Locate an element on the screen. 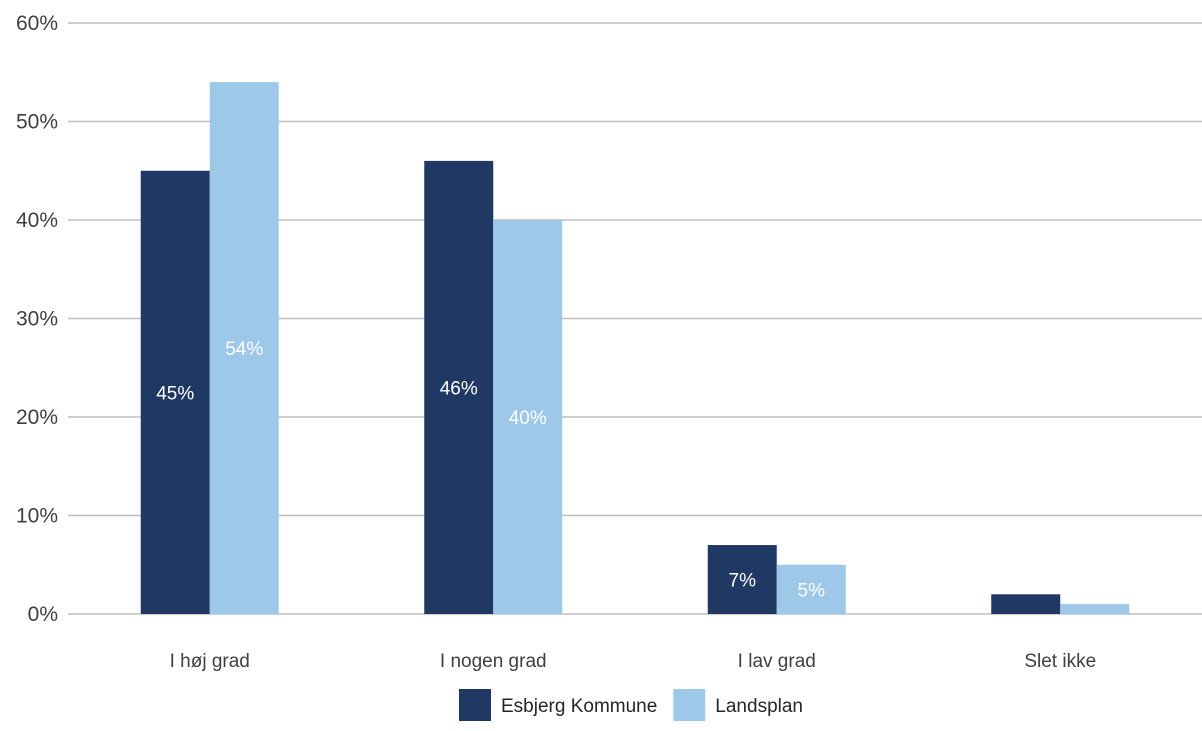 This screenshot has height=731, width=1202. y-tick-label: 40% is located at coordinates (37, 220).